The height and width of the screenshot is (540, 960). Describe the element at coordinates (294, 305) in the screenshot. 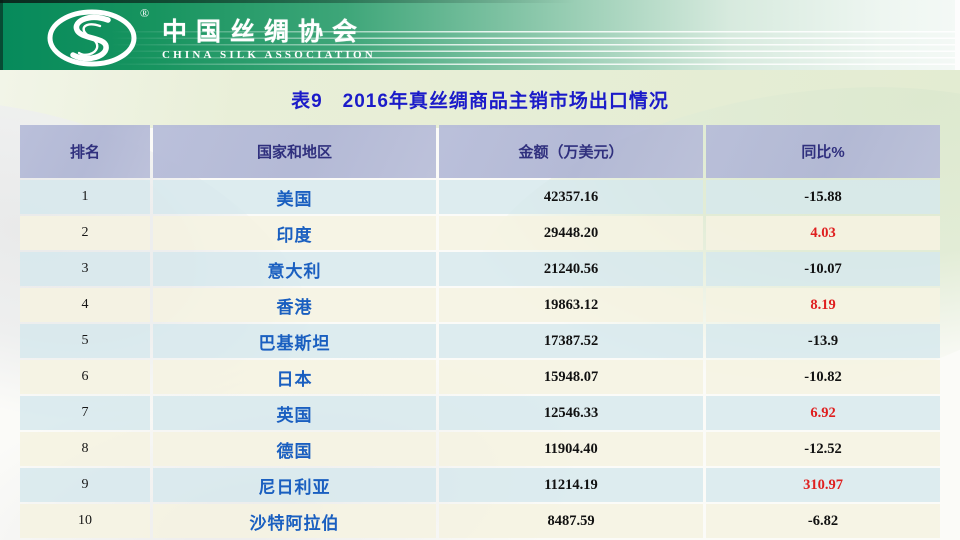

I see `table-cell-market: 香港` at that location.